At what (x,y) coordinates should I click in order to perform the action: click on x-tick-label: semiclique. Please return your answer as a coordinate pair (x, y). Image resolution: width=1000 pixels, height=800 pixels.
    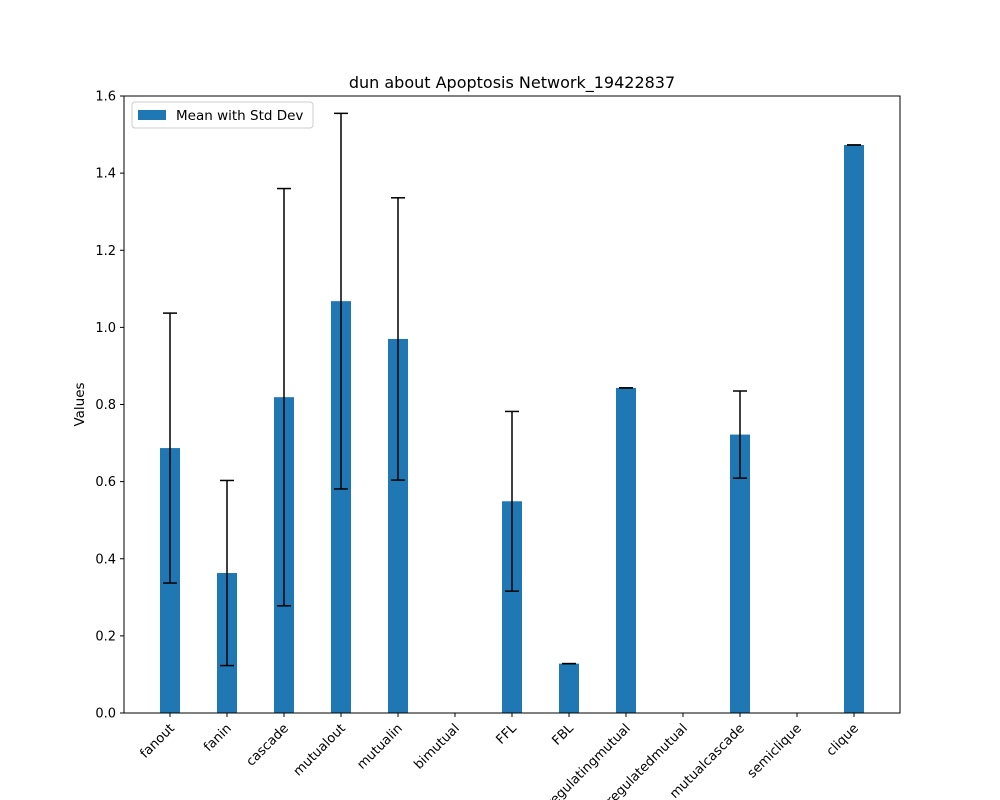
    Looking at the image, I should click on (775, 751).